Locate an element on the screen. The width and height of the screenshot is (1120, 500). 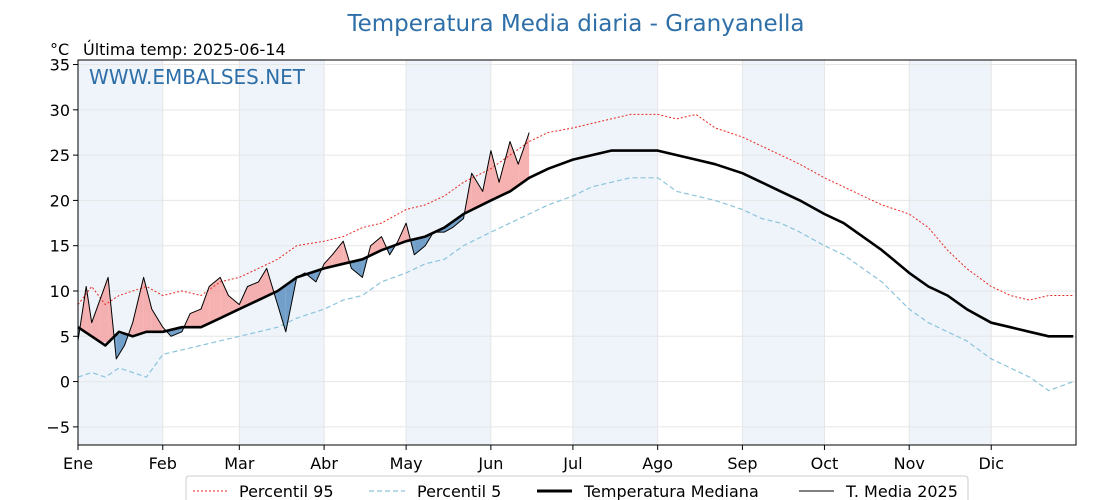
y-axis: −5 0 5 10 15 20 25 30 35 is located at coordinates (62, 246).